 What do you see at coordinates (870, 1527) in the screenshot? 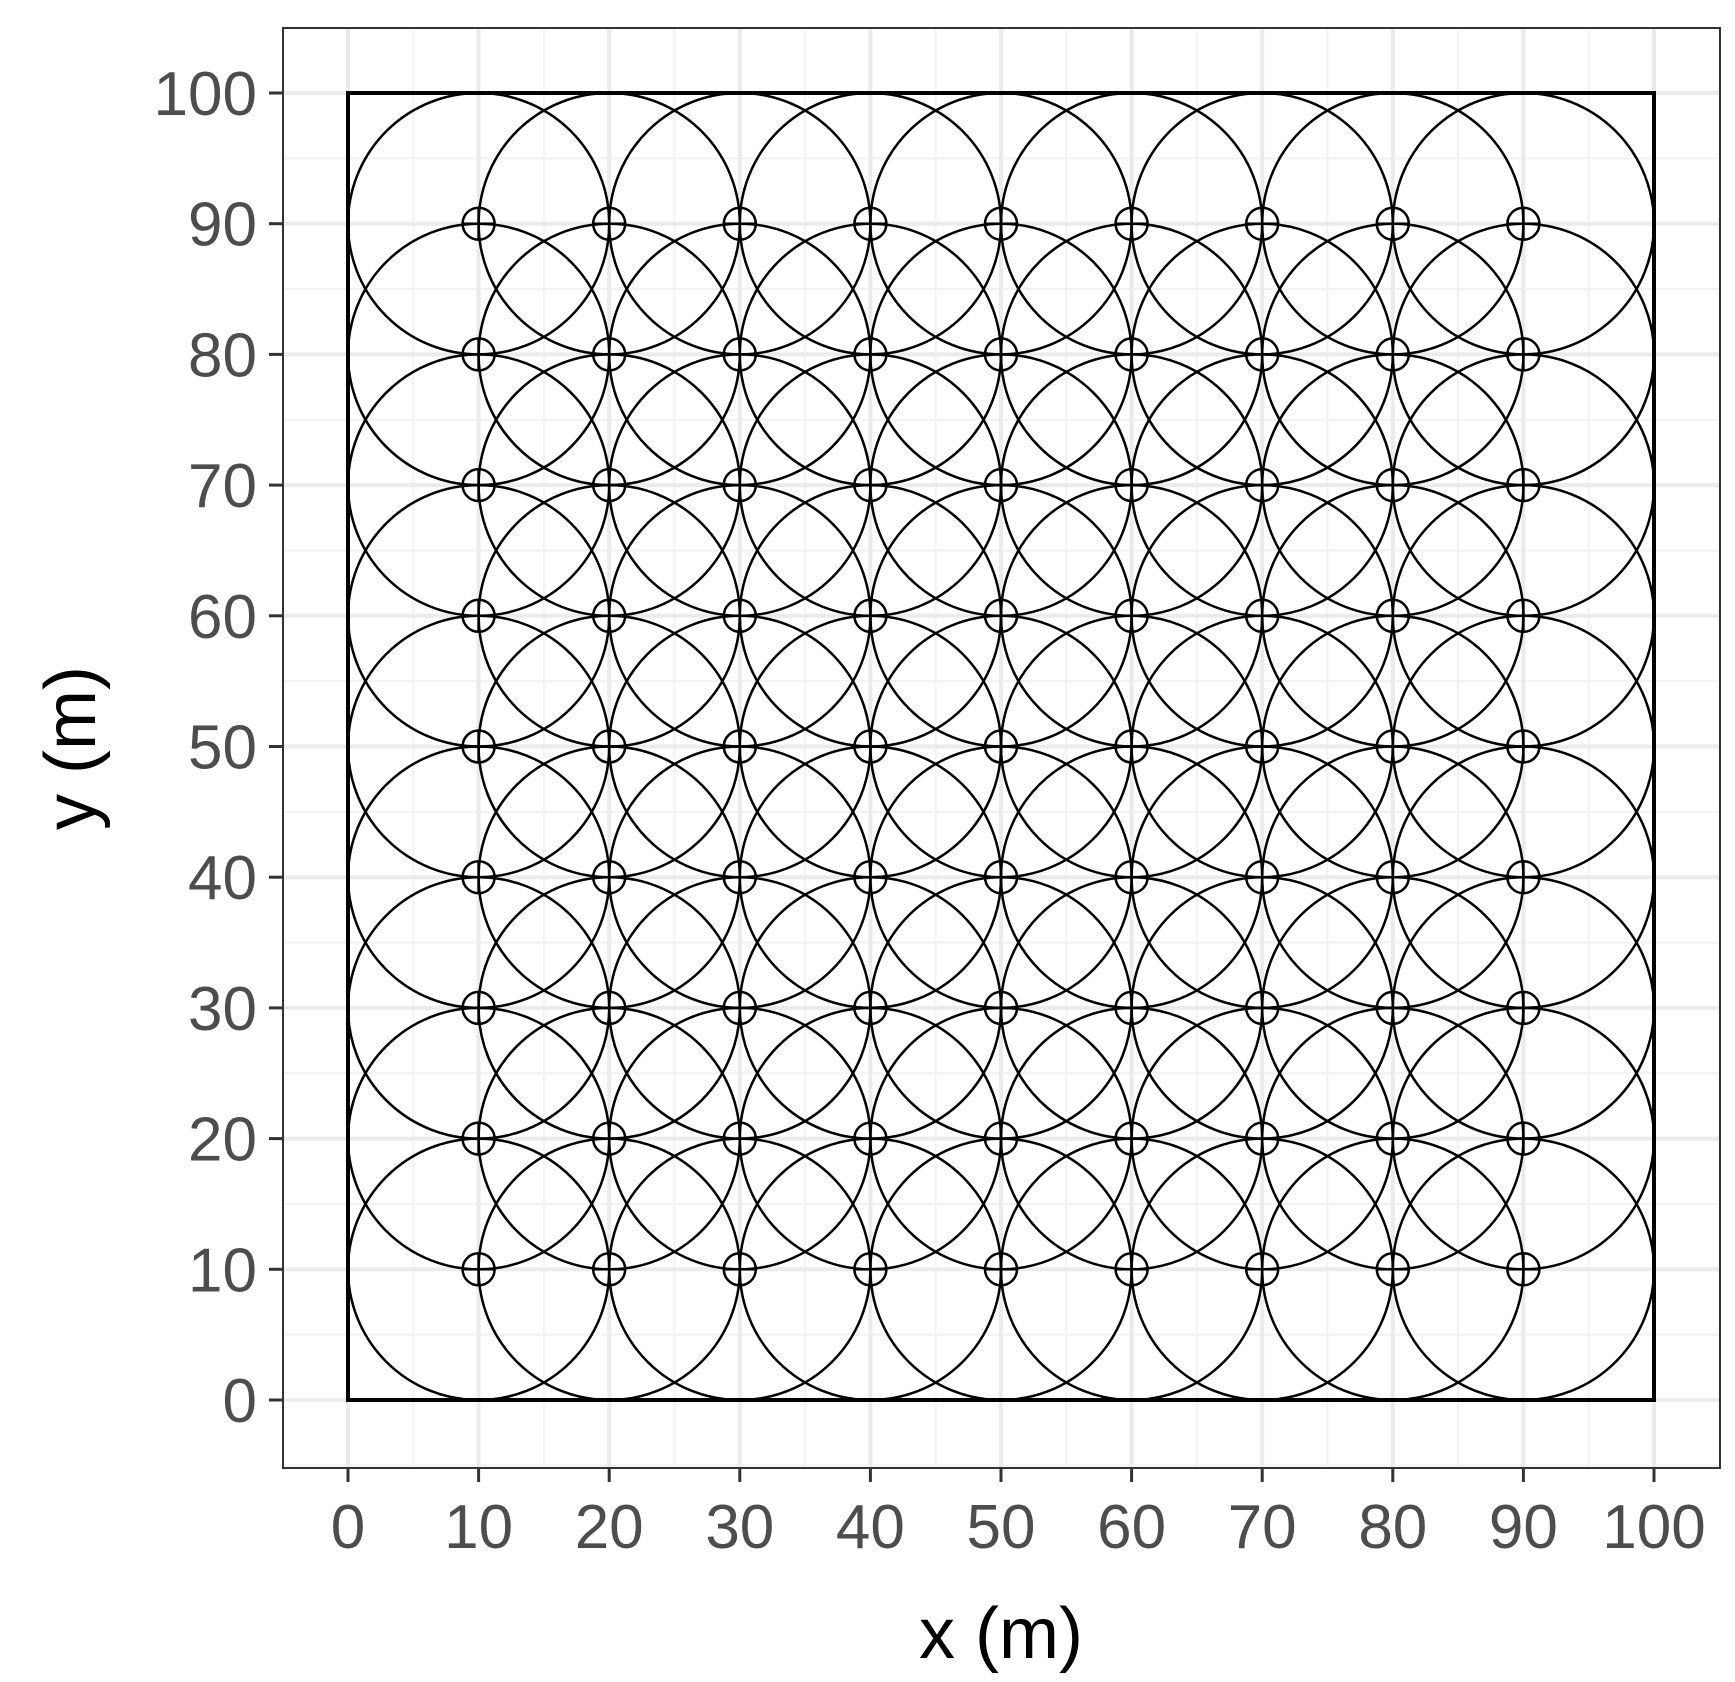
I see `x-tick-label: 40` at bounding box center [870, 1527].